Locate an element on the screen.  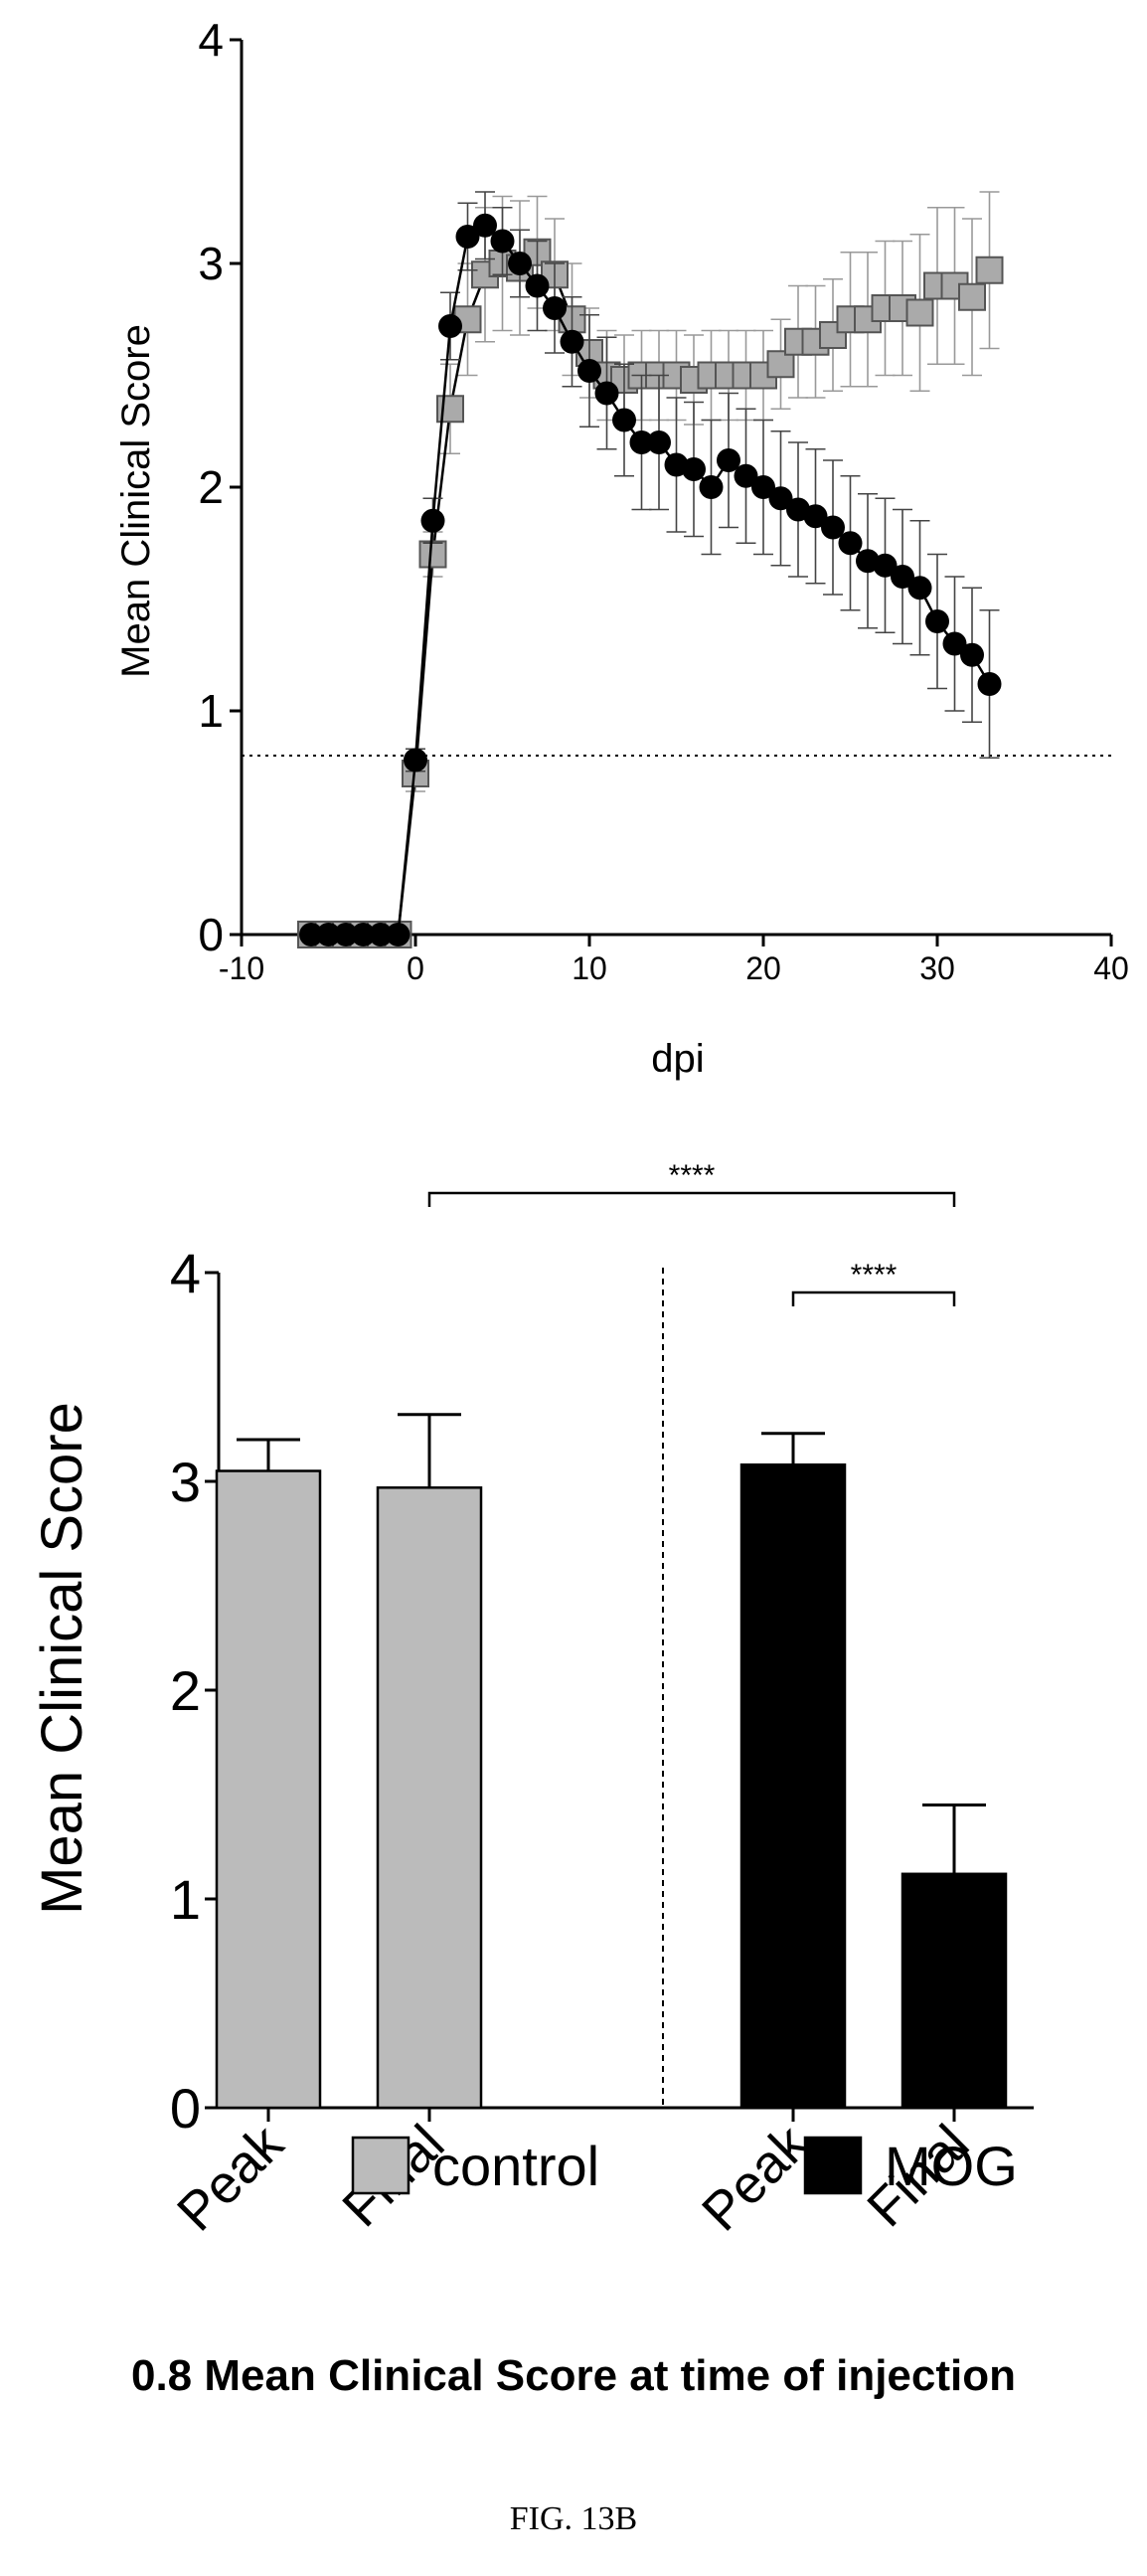
x-tick-label: 10 is located at coordinates (590, 968).